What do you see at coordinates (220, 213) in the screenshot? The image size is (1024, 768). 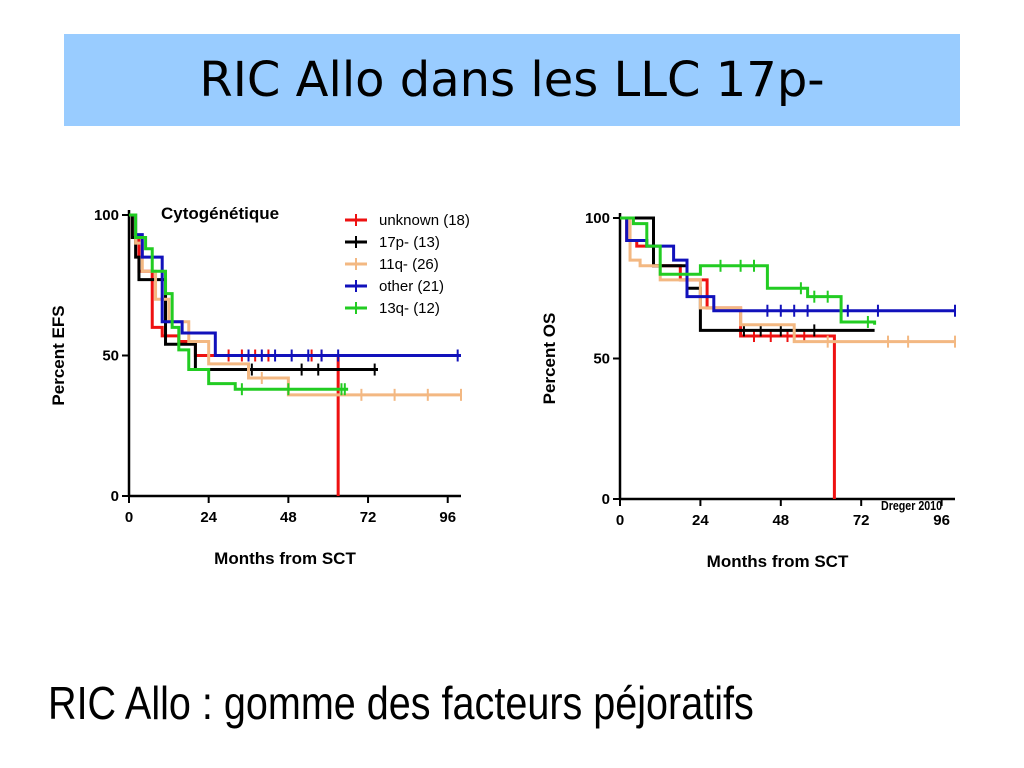 I see `chart-title: Cytogénétique` at bounding box center [220, 213].